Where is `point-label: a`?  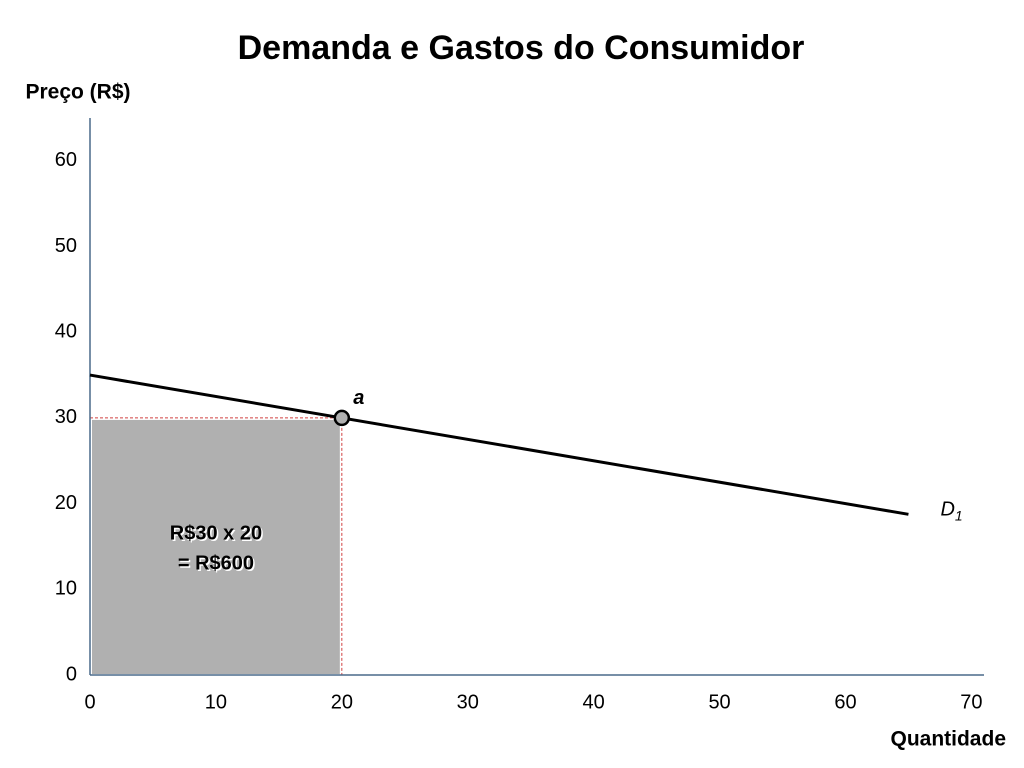 point-label: a is located at coordinates (358, 398).